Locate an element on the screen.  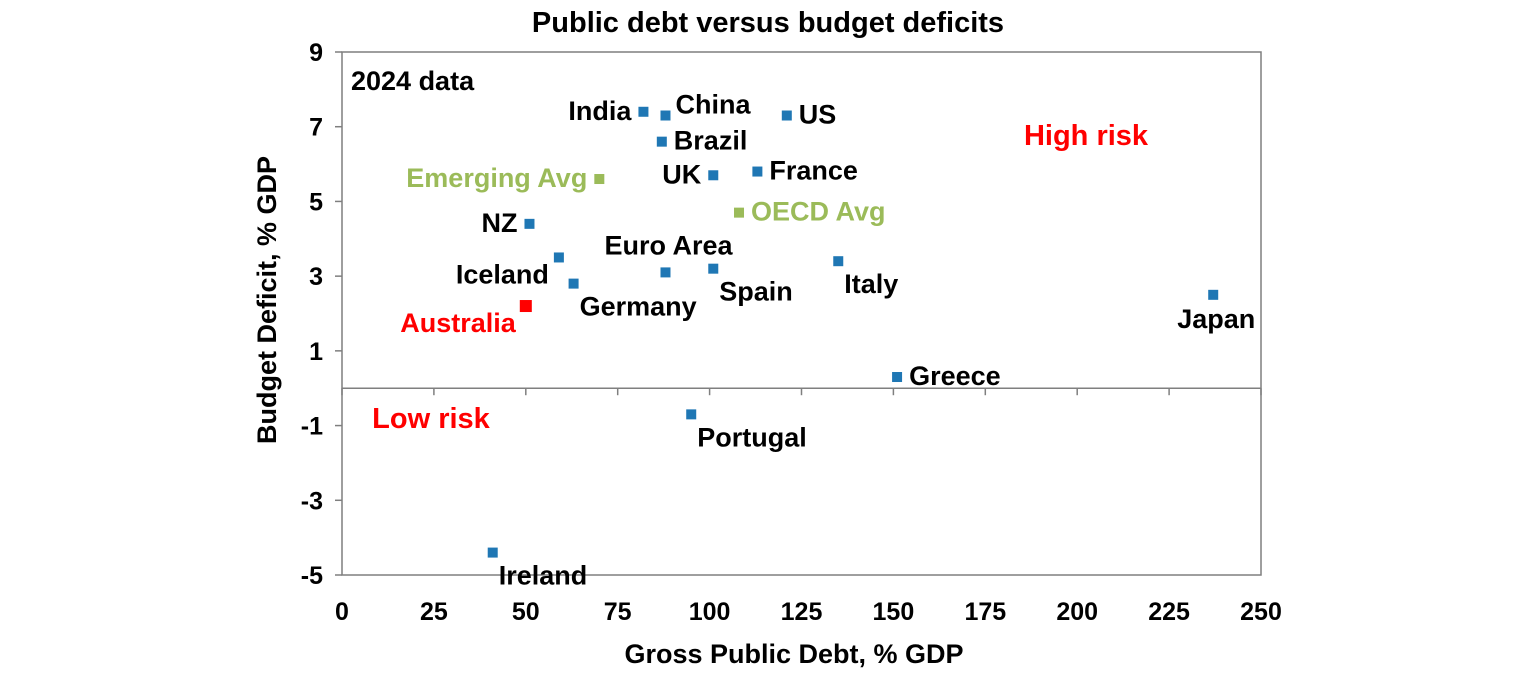
point-label: Greece is located at coordinates (955, 376).